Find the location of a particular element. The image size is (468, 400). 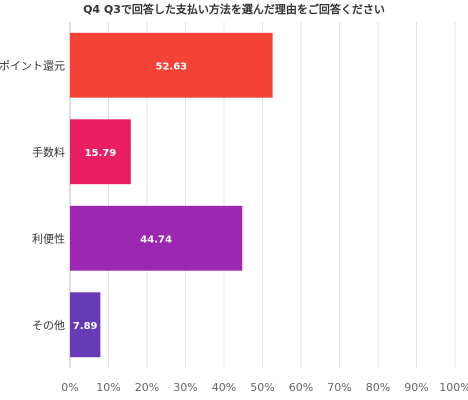

category-label: ポイント還元 is located at coordinates (32, 65).